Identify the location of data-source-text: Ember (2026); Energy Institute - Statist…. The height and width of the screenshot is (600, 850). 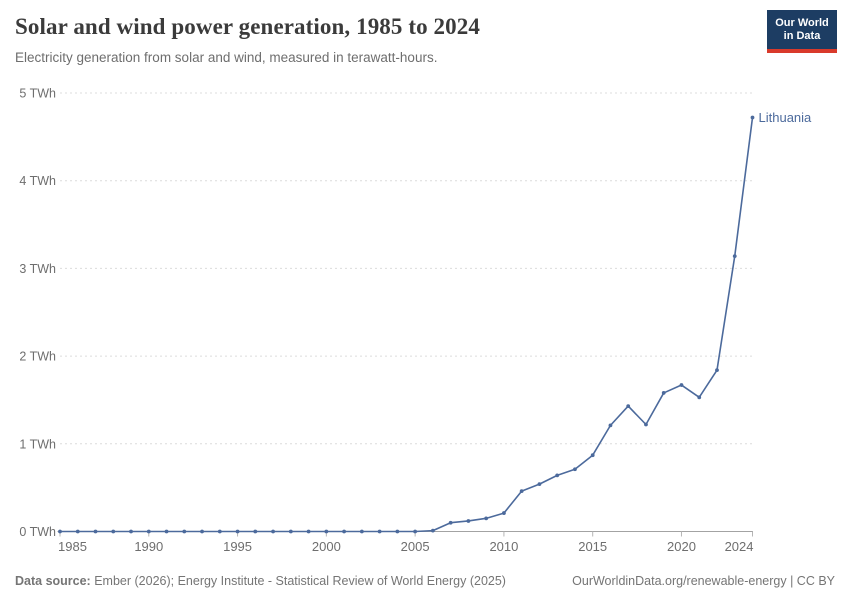
(298, 581).